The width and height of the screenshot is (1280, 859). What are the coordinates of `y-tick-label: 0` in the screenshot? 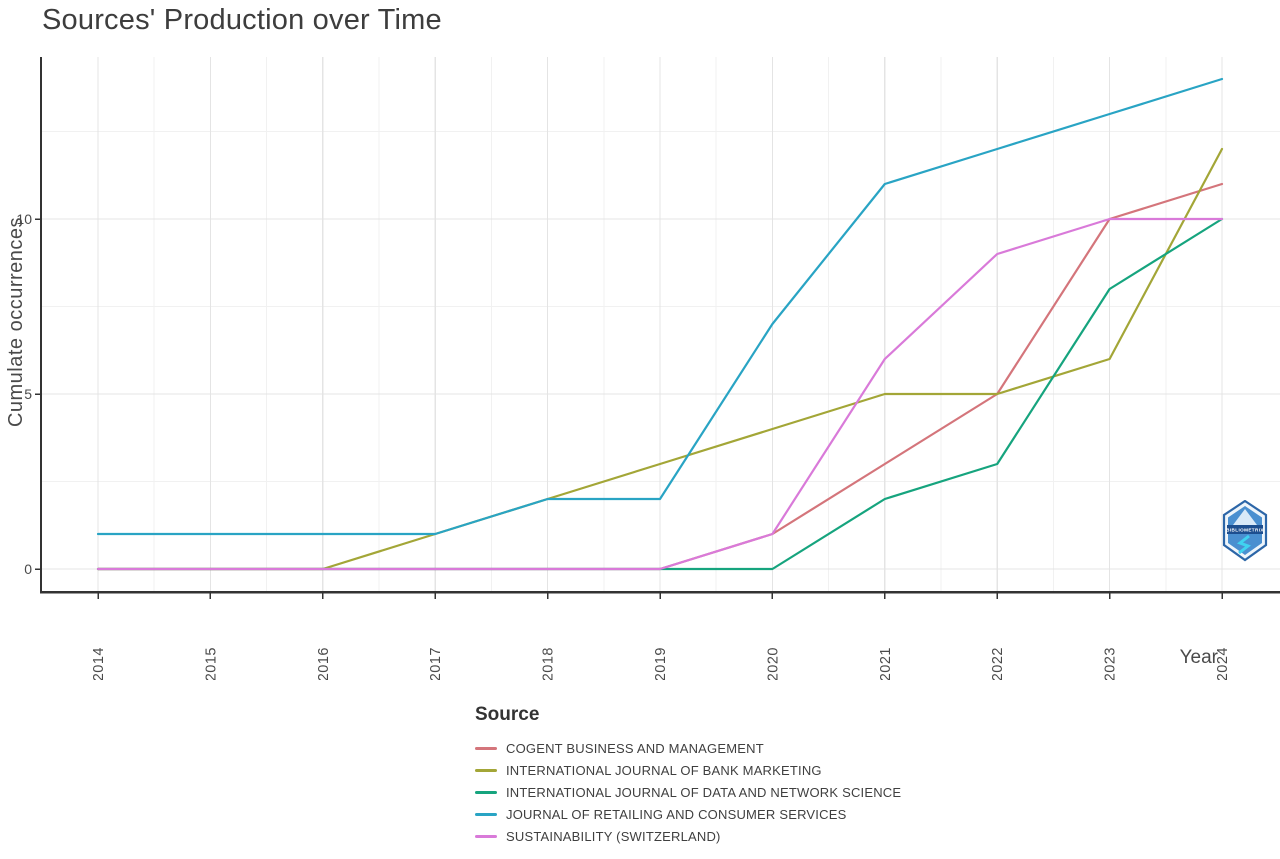 It's located at (28, 569).